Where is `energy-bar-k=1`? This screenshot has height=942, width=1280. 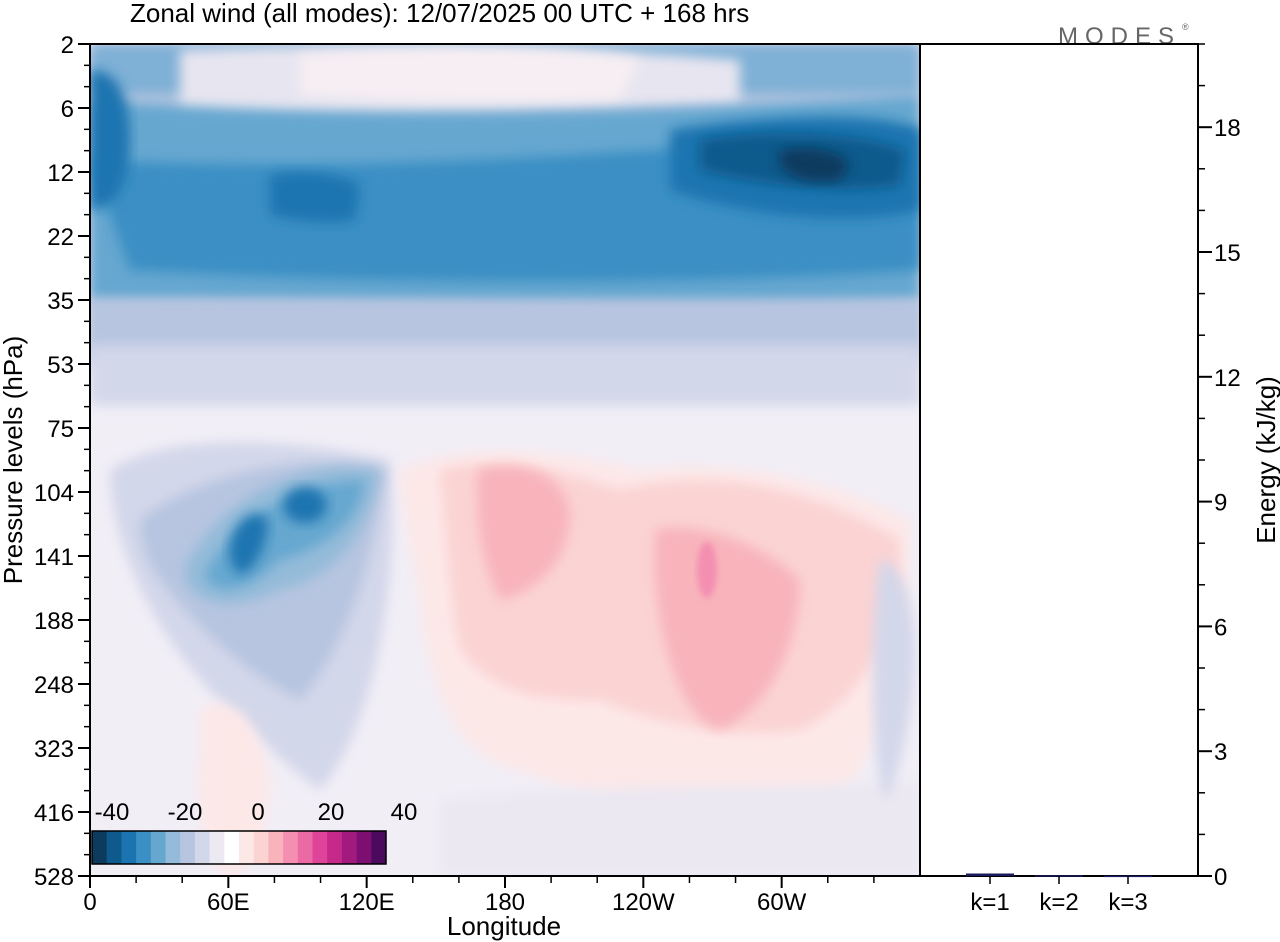 energy-bar-k=1 is located at coordinates (990, 874).